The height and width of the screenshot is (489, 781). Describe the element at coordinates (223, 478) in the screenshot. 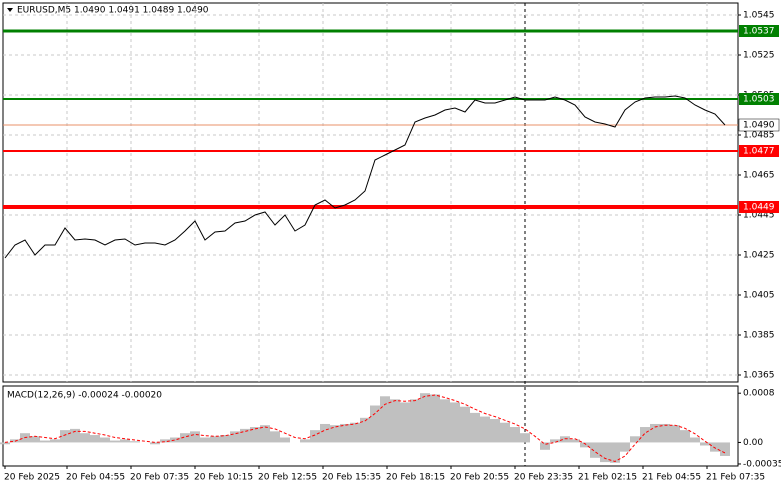

I see `x-tick-label: 20 Feb 10:15` at that location.